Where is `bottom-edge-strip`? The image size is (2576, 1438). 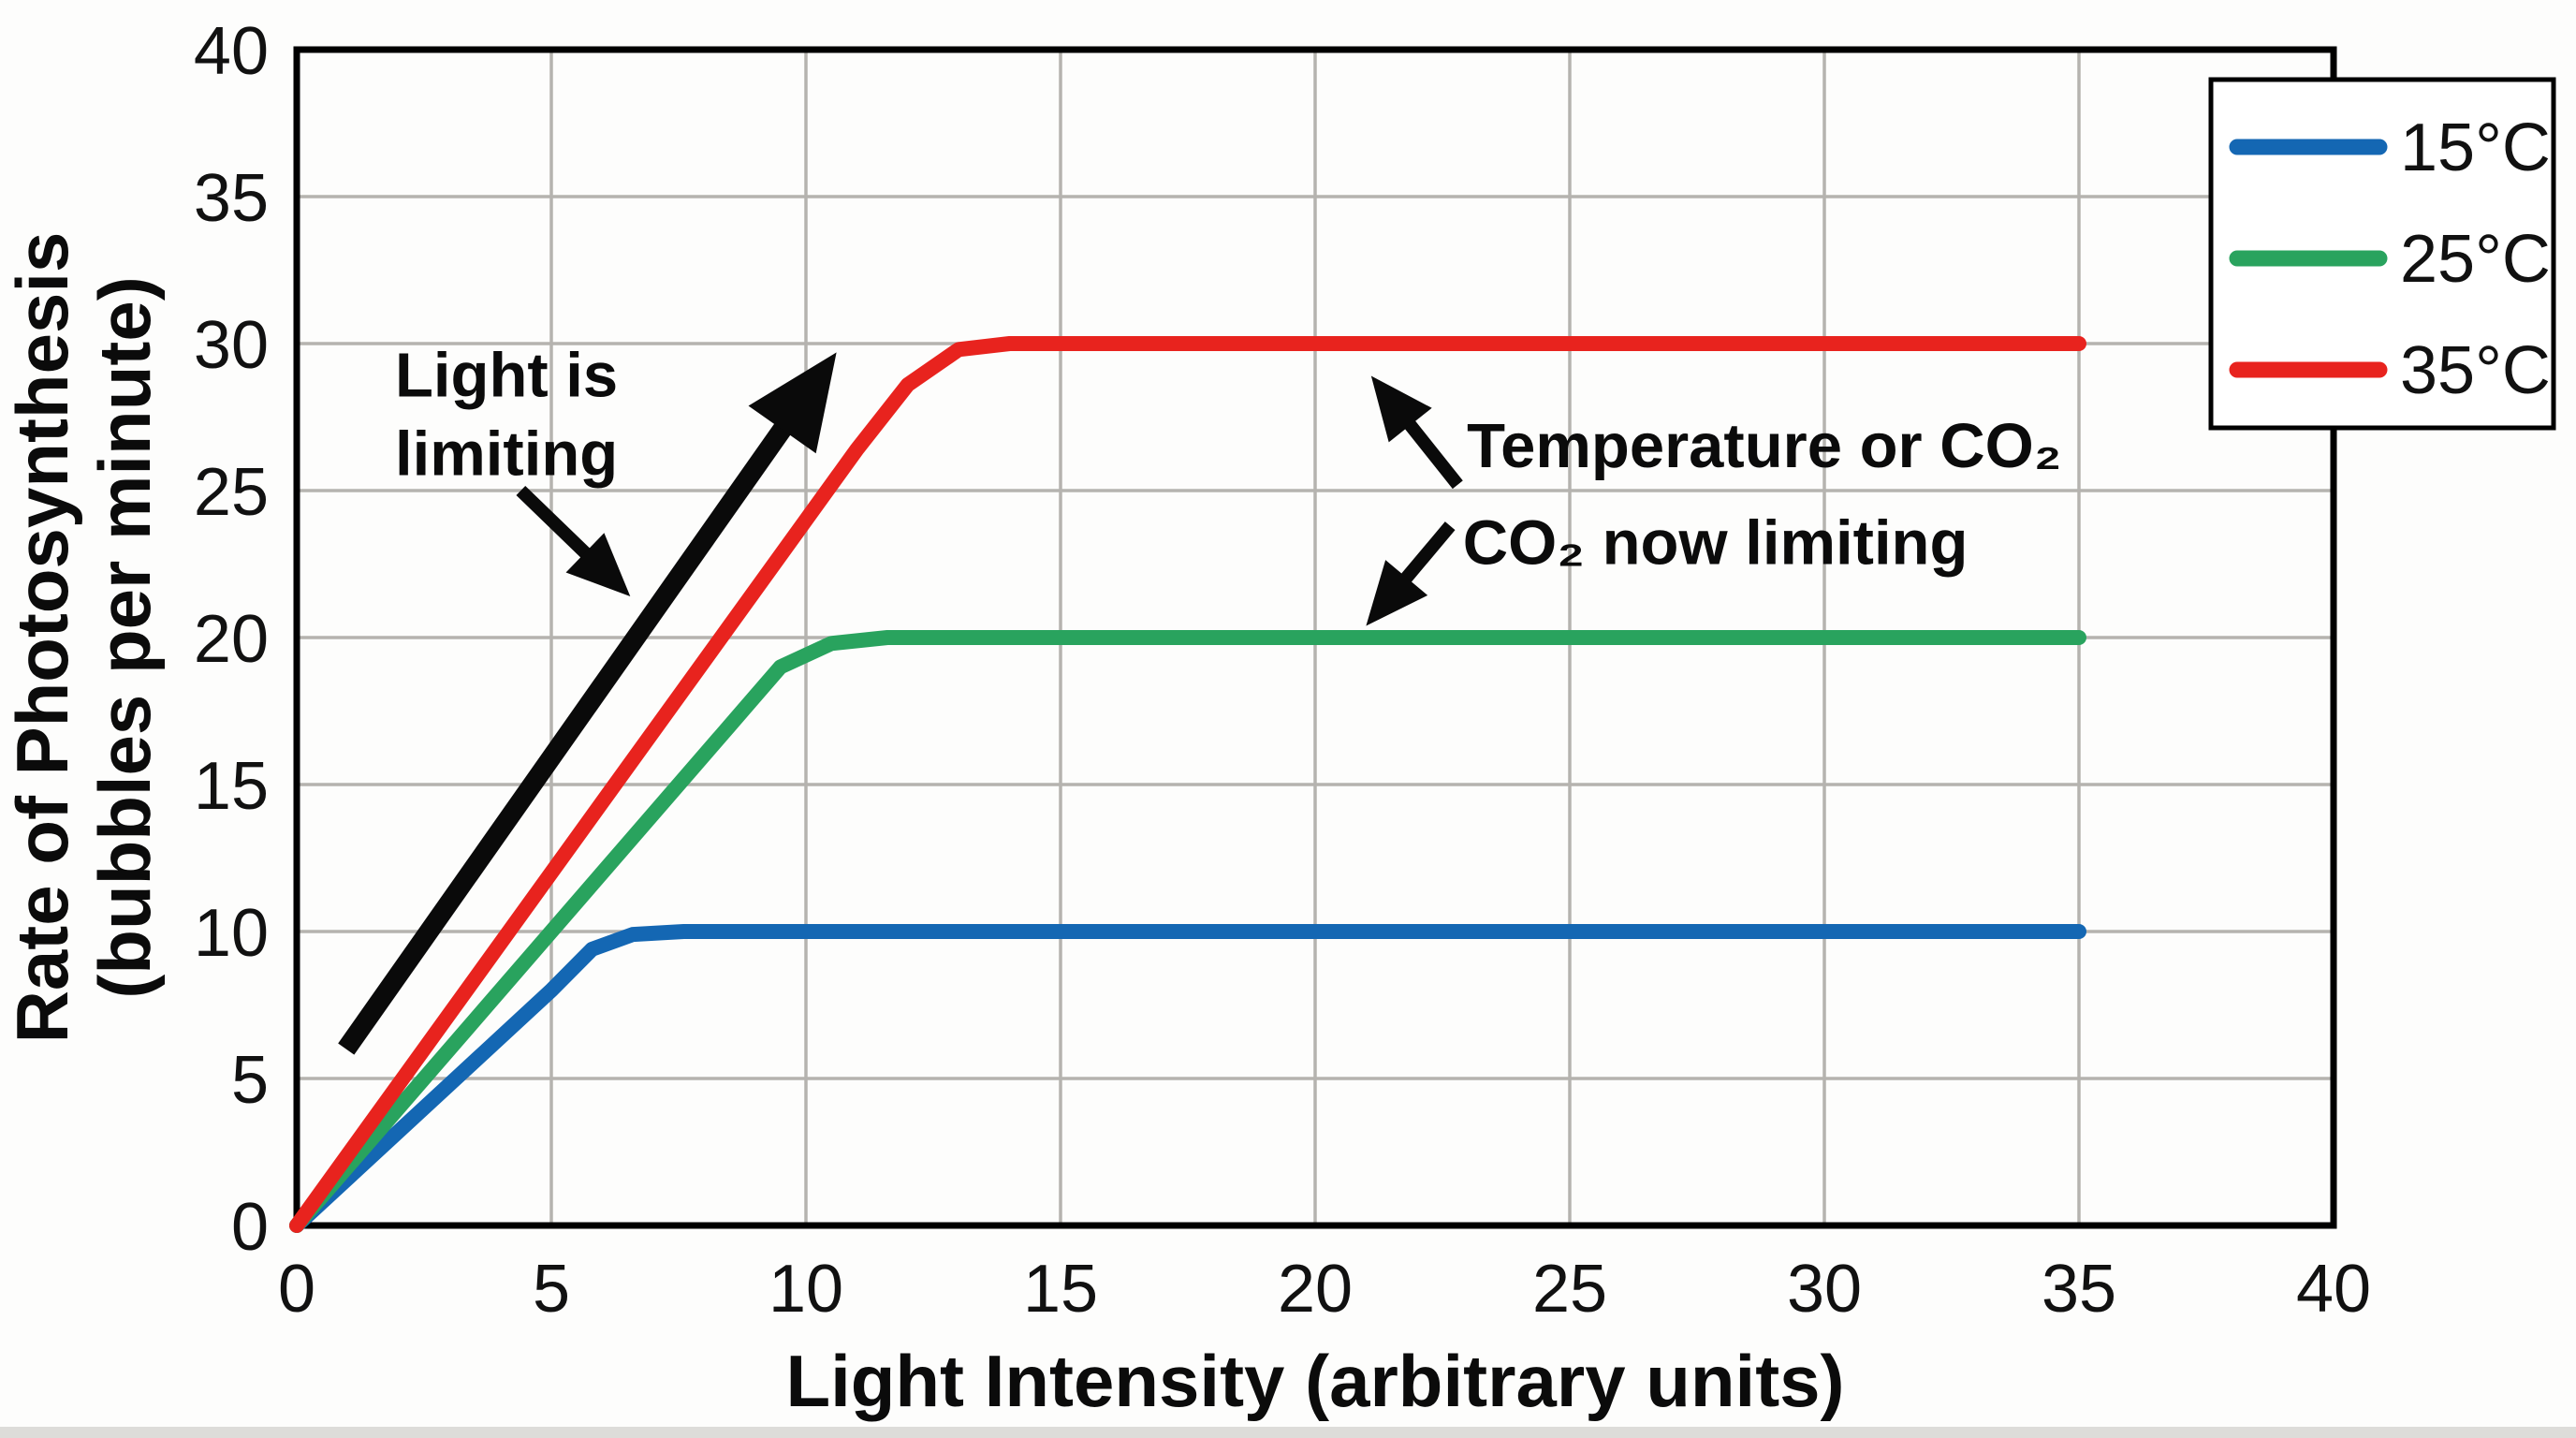 bottom-edge-strip is located at coordinates (1288, 1432).